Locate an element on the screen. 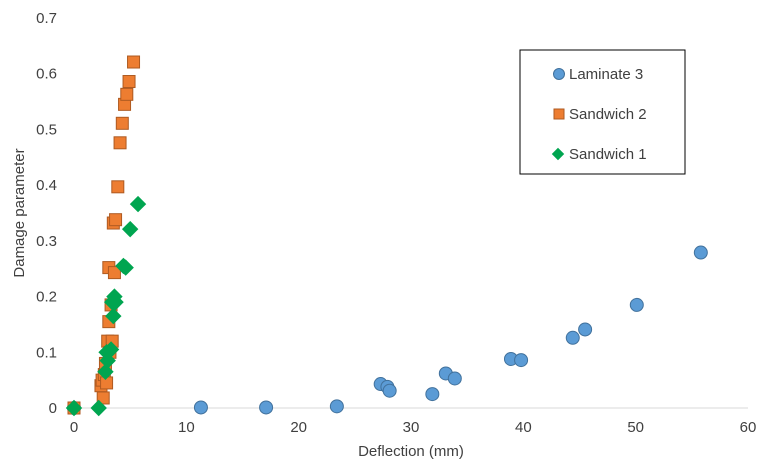 Image resolution: width=764 pixels, height=463 pixels. y-tick-labels: 0 0.1 0.2 0.3 0.4 0.5 0.6 0.7 is located at coordinates (46, 213).